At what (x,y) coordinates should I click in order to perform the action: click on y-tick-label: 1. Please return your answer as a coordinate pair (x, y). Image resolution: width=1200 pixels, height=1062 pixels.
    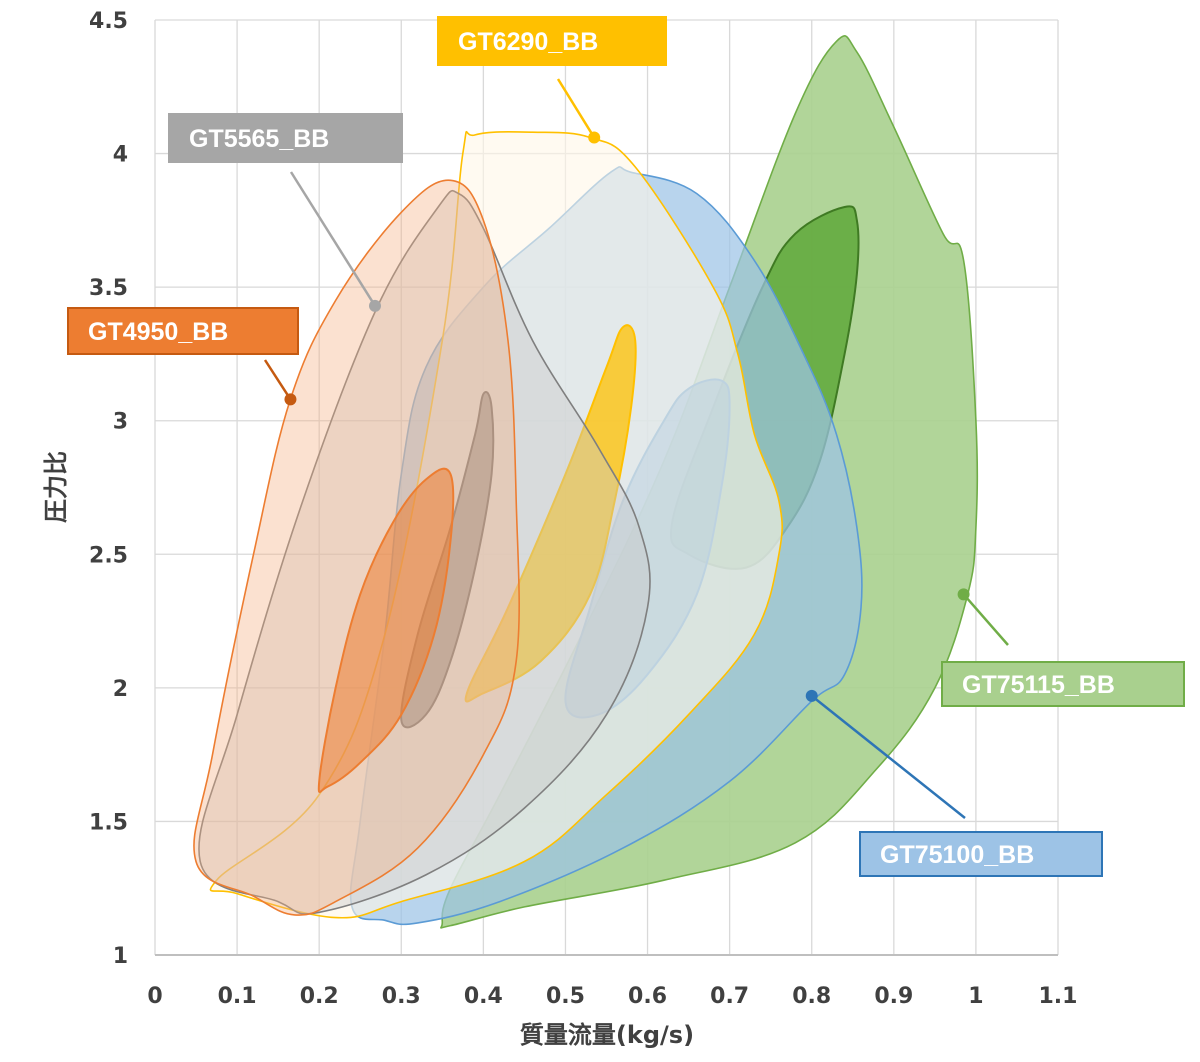
    Looking at the image, I should click on (120, 956).